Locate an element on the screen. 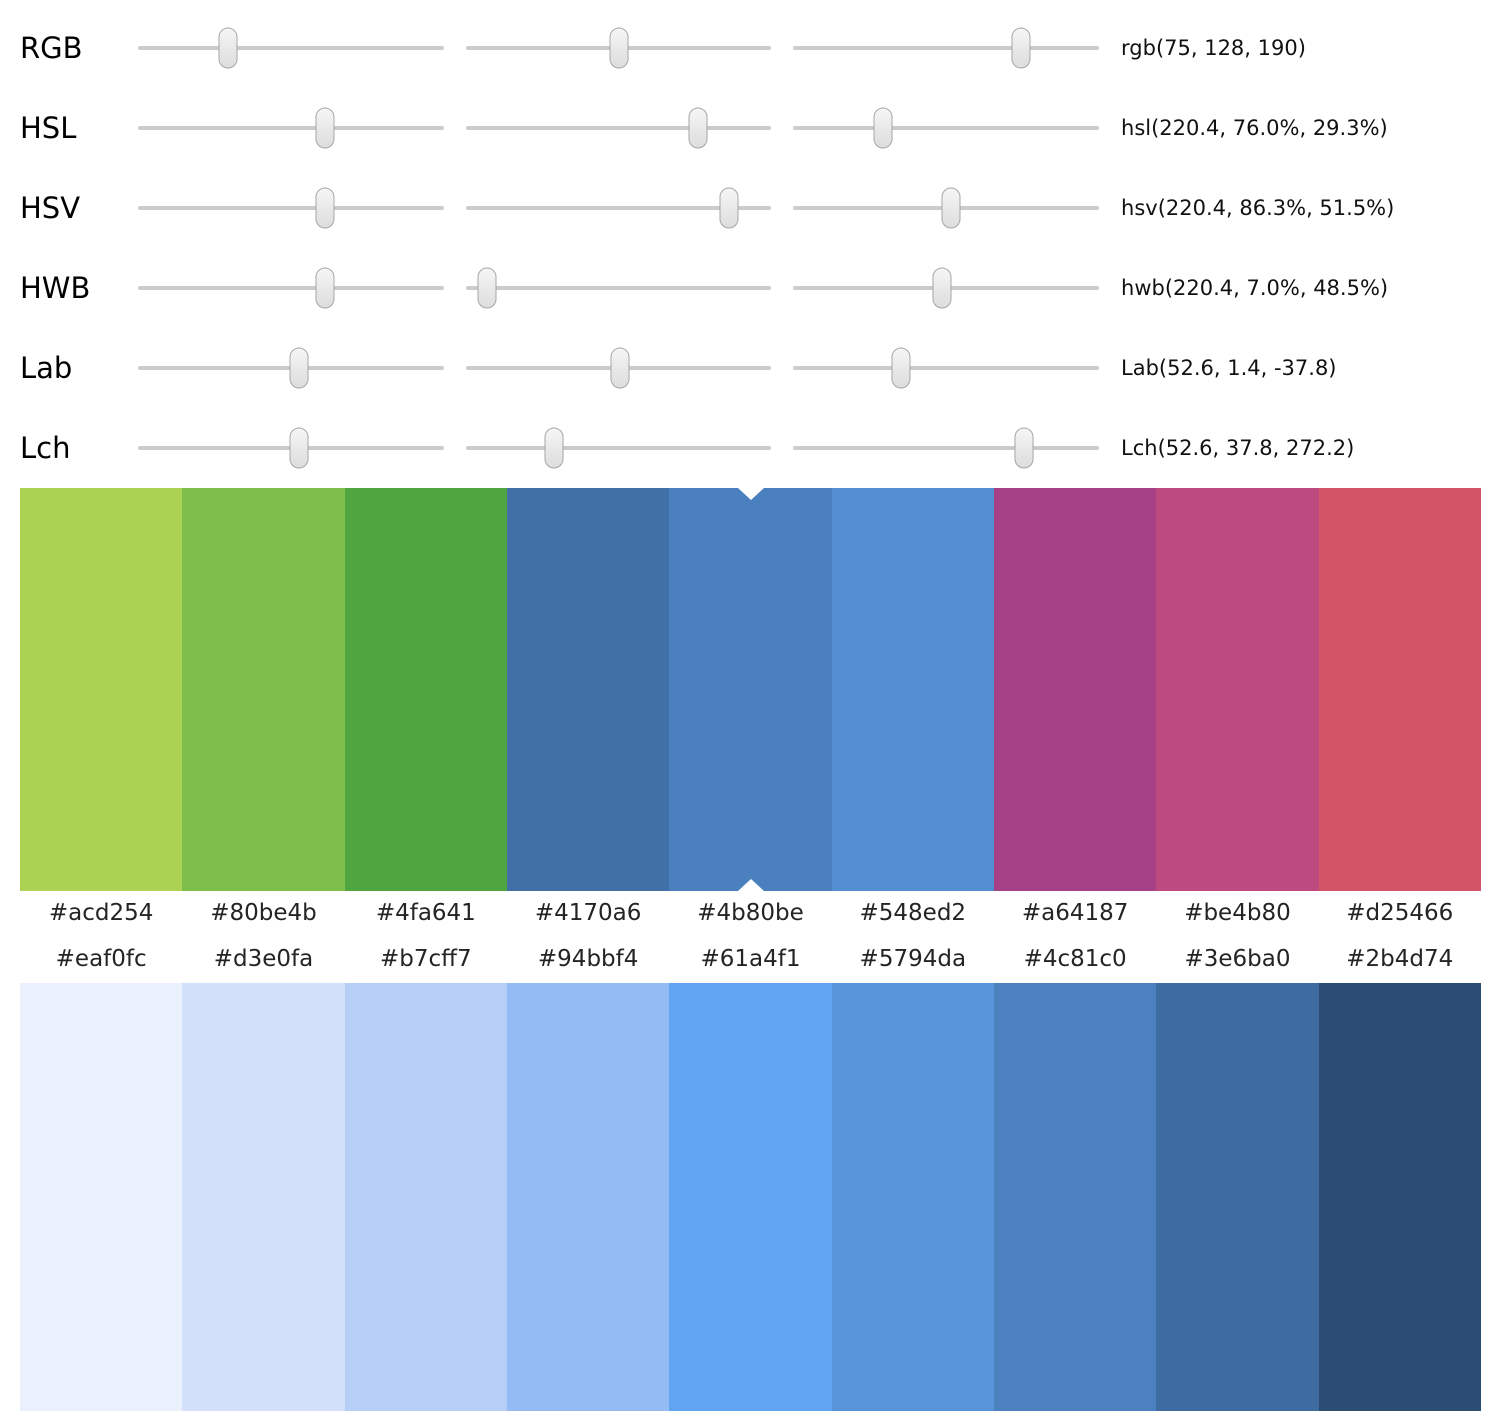 The image size is (1501, 1415). slider-row-hsv: HSV hsv(220.4, 86.3%, 51.5%) is located at coordinates (750, 208).